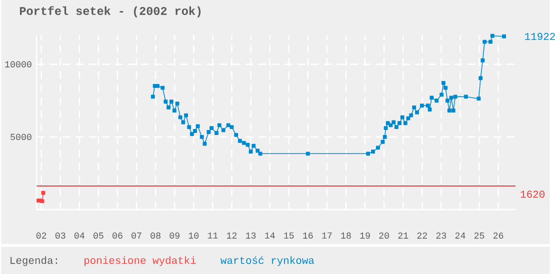 This screenshot has height=274, width=560. What do you see at coordinates (137, 235) in the screenshot?
I see `x-tick-label: 07` at bounding box center [137, 235].